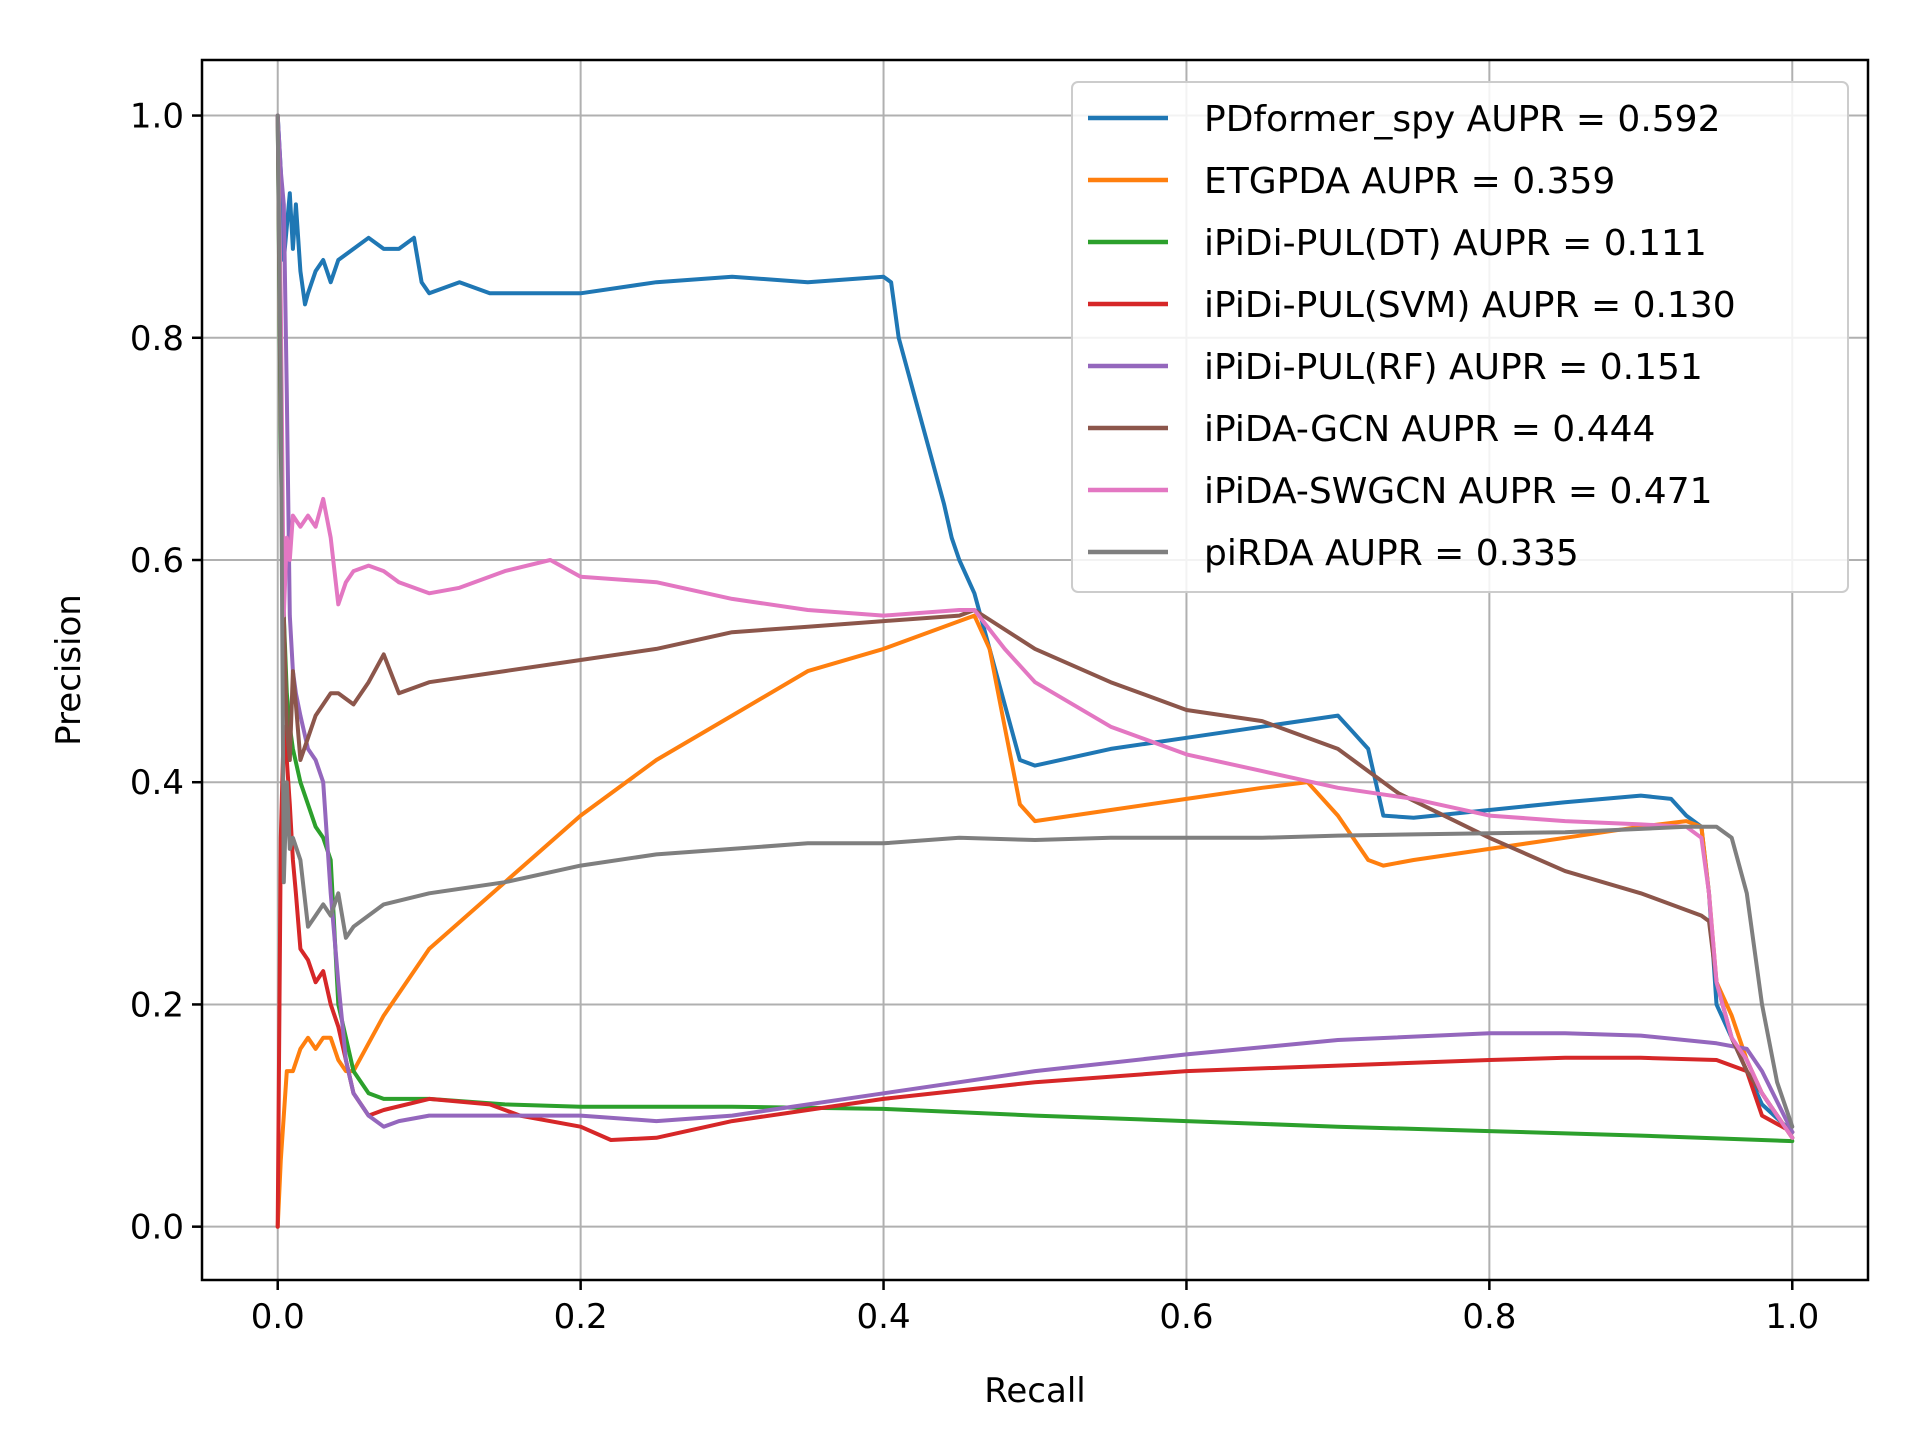 The width and height of the screenshot is (1920, 1440). What do you see at coordinates (69, 670) in the screenshot?
I see `y-axis-label: Precision` at bounding box center [69, 670].